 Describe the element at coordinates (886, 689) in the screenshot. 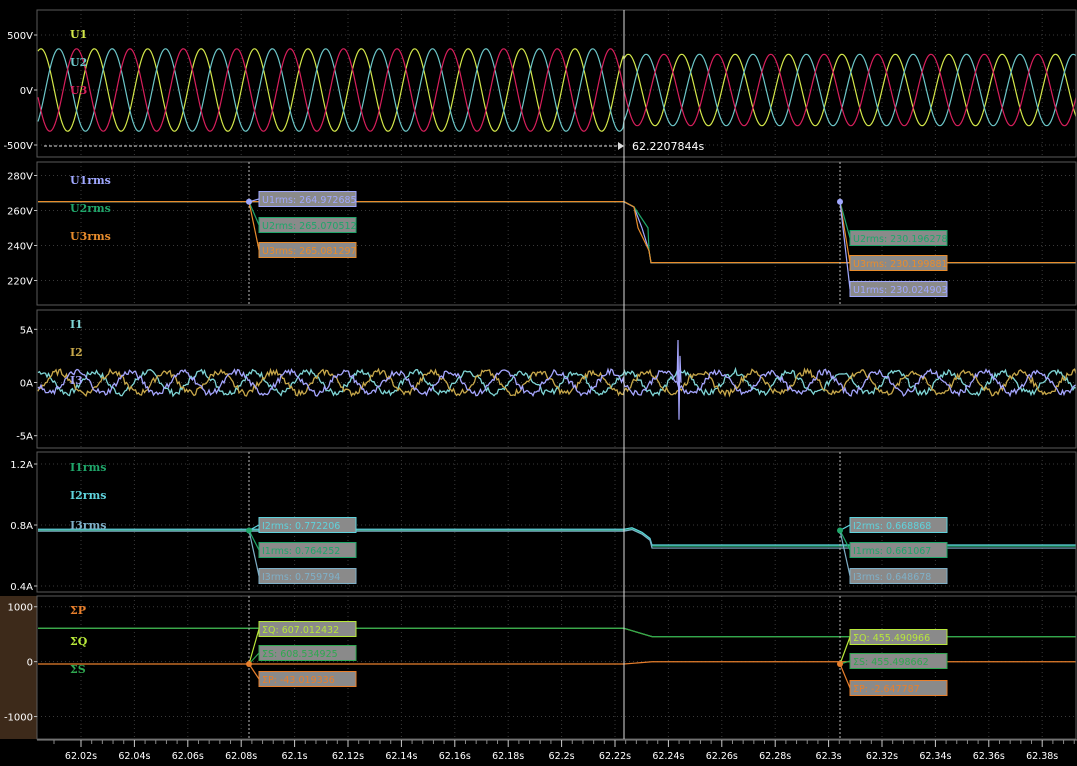

I see `marker-label: ΣP: -2.647787` at that location.